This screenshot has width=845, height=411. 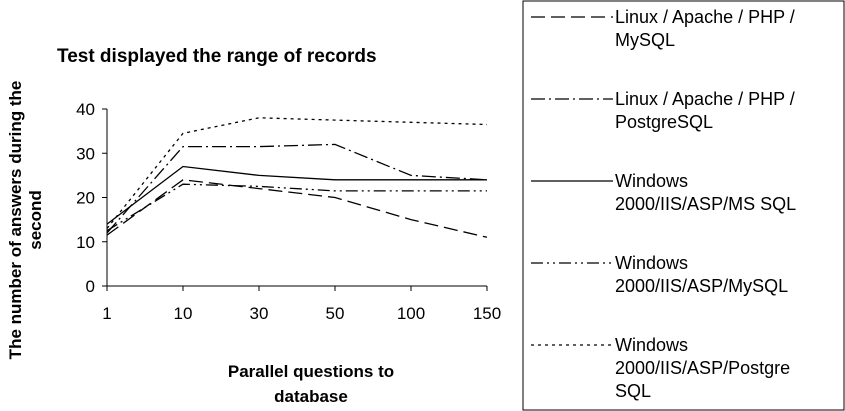 I want to click on y-tick-label: 30, so click(x=85, y=153).